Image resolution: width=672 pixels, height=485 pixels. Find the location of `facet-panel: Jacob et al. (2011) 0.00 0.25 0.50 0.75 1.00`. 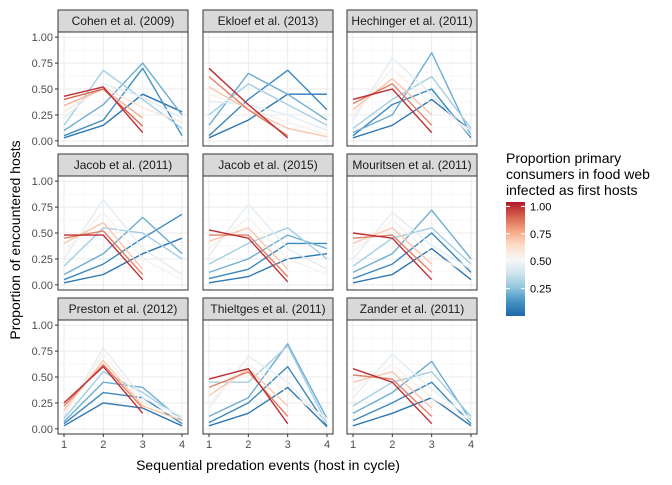

facet-panel: Jacob et al. (2011) 0.00 0.25 0.50 0.75 1.00 is located at coordinates (110, 222).